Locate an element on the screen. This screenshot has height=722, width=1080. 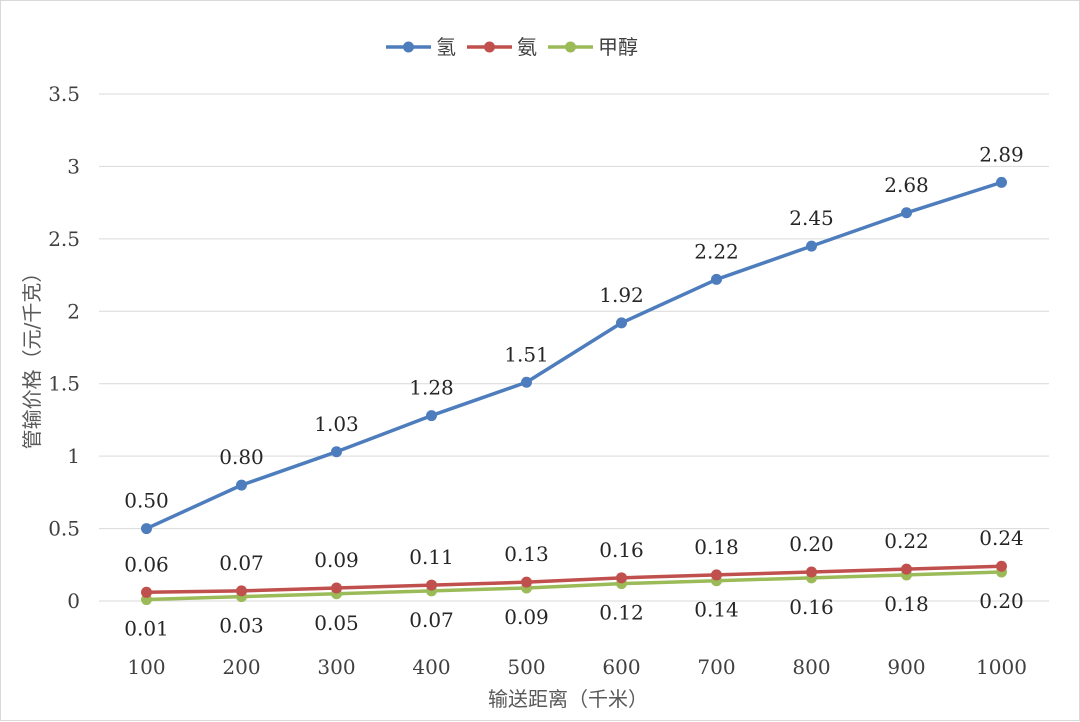
y-tick-label: 3 is located at coordinates (73, 166).